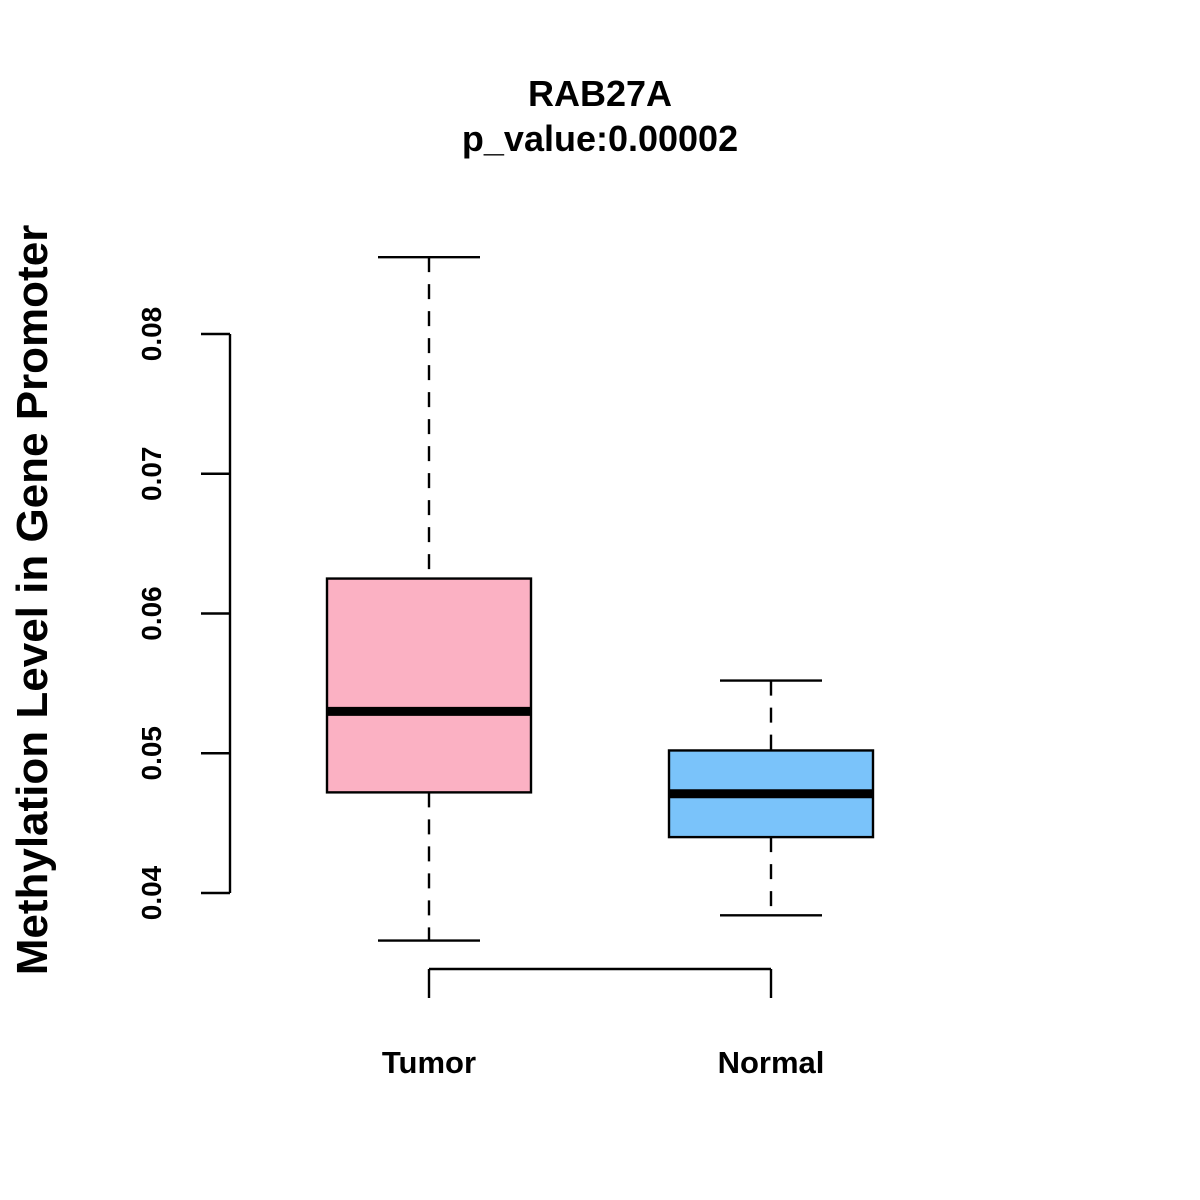  Describe the element at coordinates (600, 138) in the screenshot. I see `chart-subtitle: p_value:0.00002` at that location.